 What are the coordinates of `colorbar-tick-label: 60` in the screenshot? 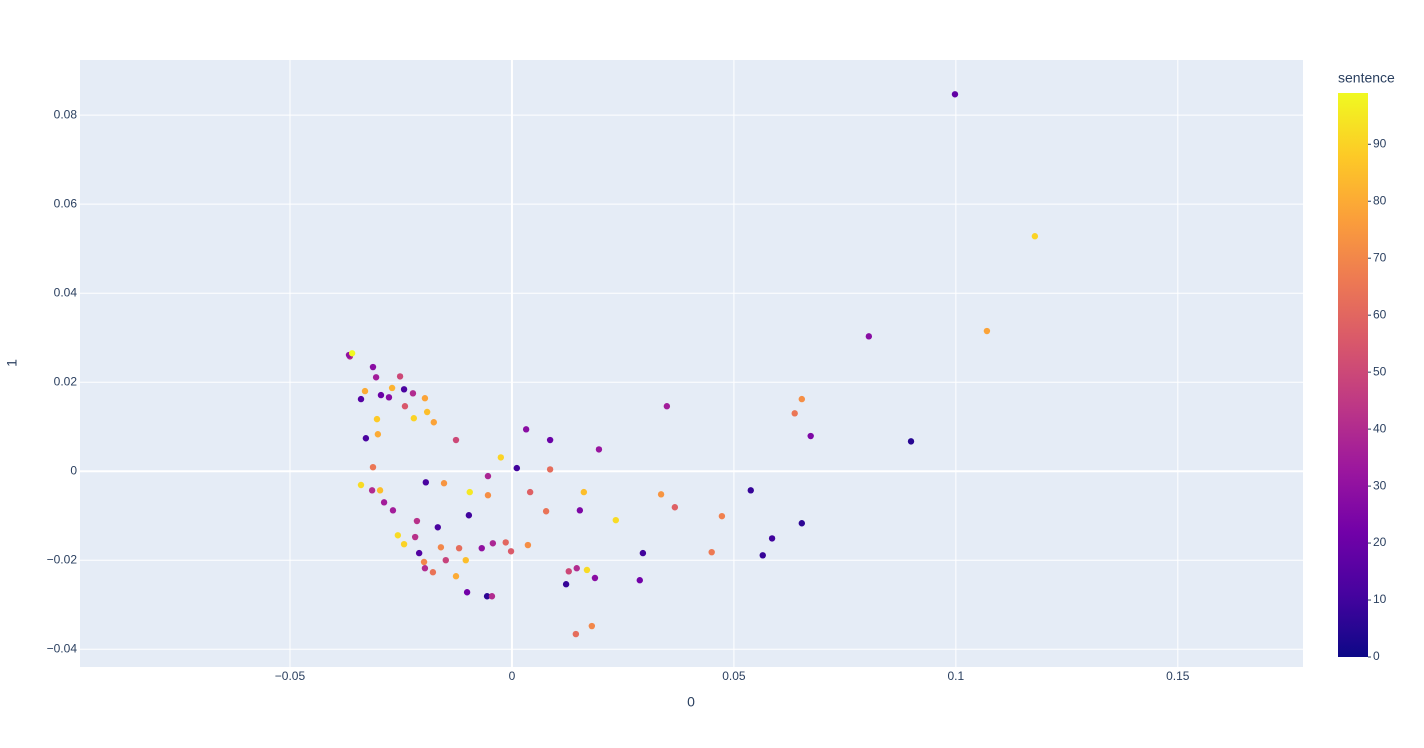 It's located at (1380, 314).